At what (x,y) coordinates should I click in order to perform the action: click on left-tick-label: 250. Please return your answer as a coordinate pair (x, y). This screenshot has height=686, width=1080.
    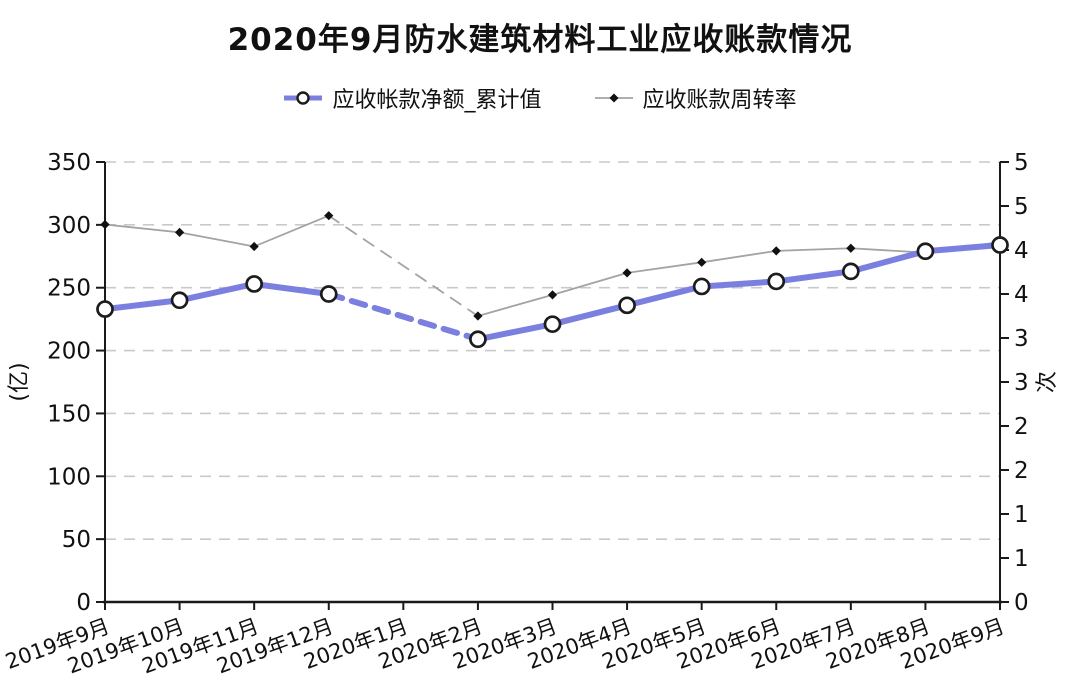
    Looking at the image, I should click on (69, 289).